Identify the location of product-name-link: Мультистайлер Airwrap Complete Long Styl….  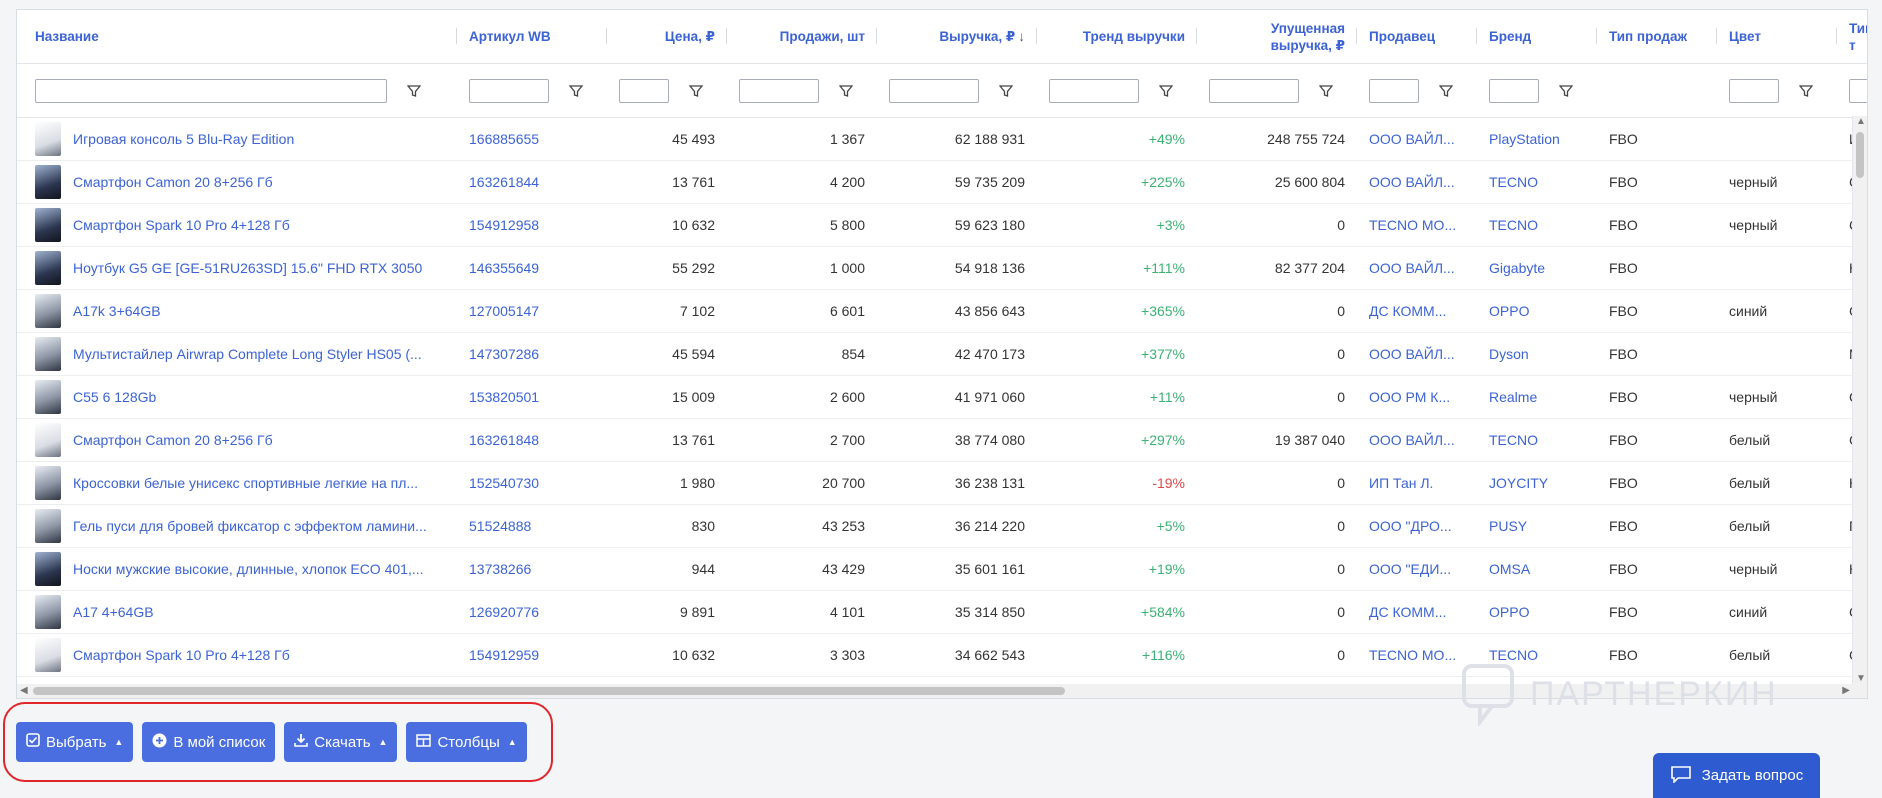
(247, 354).